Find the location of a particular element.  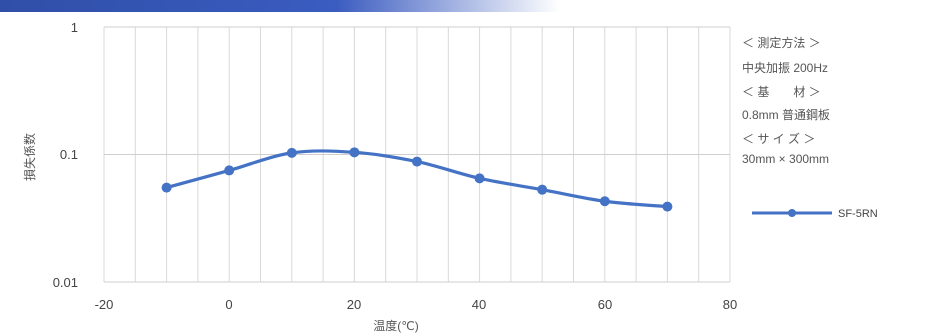

x-tick-label: 80 is located at coordinates (730, 304).